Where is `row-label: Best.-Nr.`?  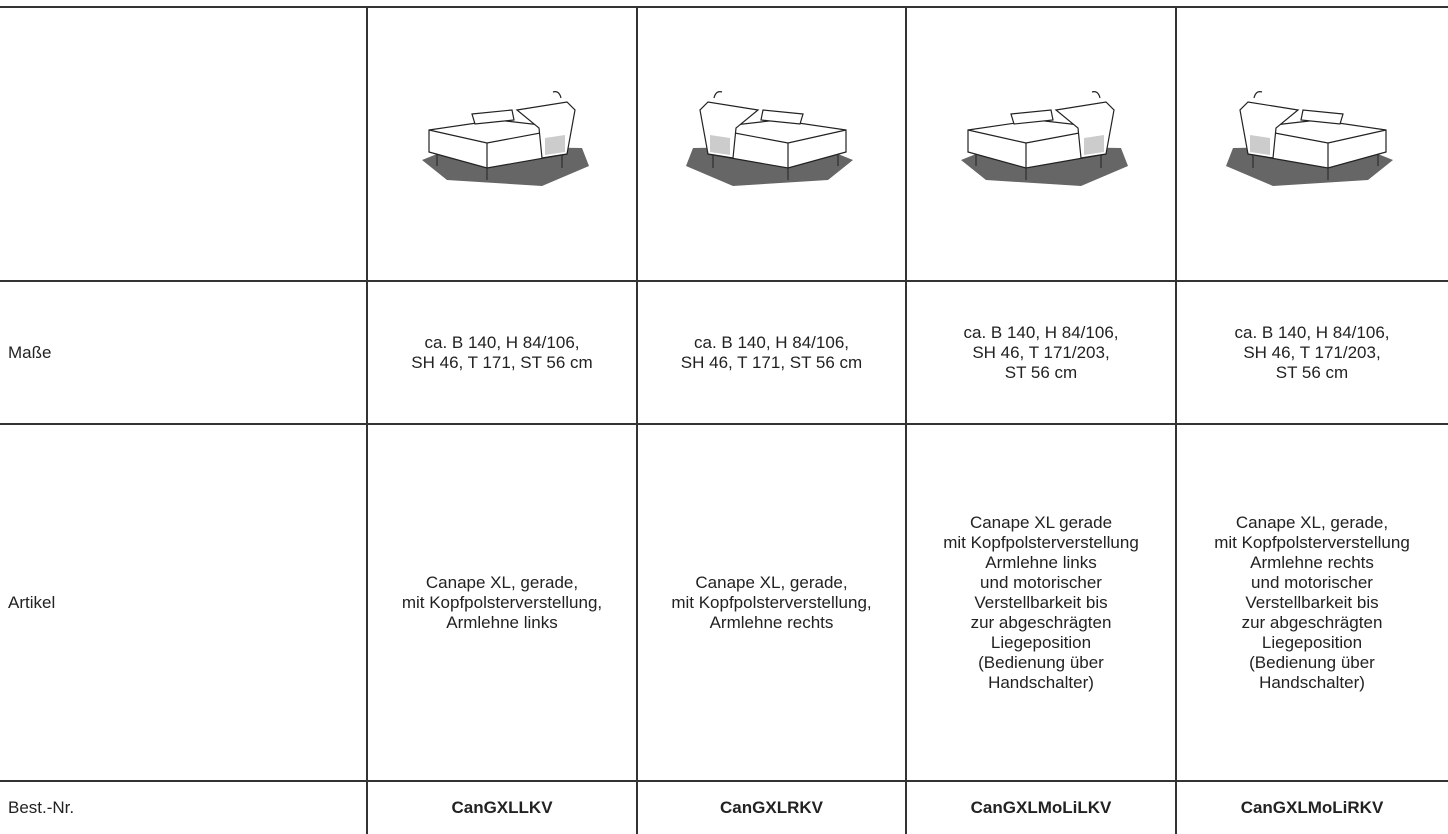 row-label: Best.-Nr. is located at coordinates (41, 807).